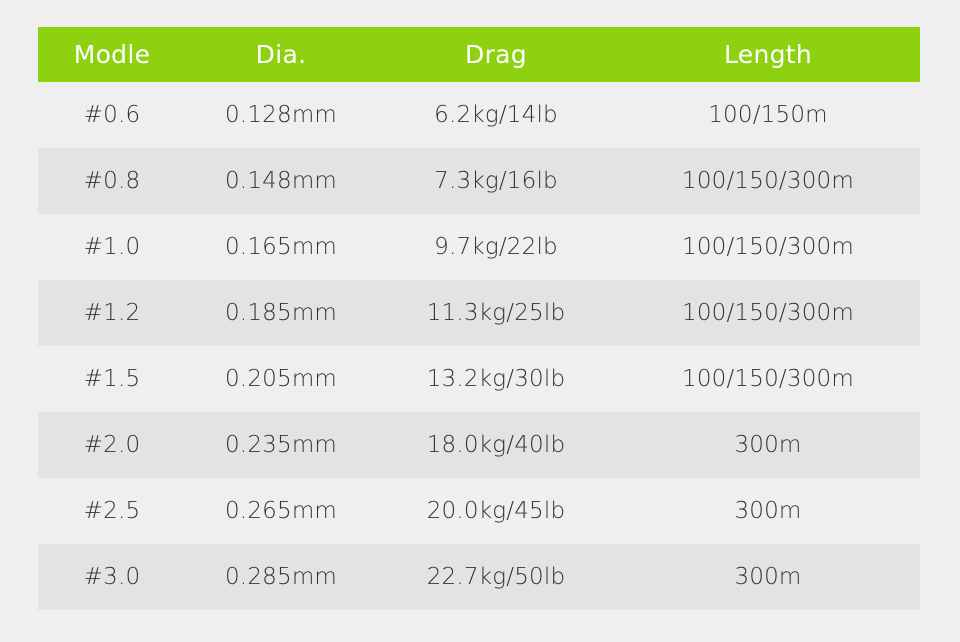  I want to click on cell-modle: #0.8, so click(112, 180).